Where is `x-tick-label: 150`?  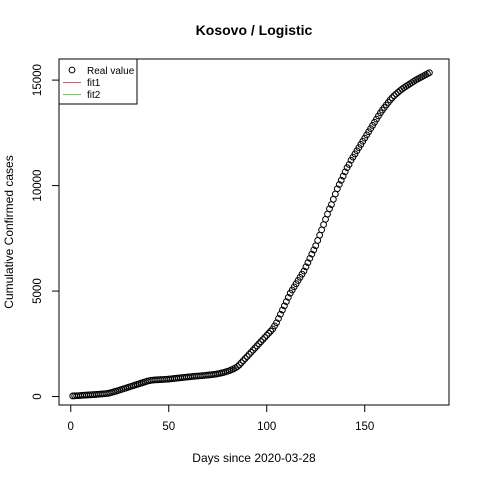
x-tick-label: 150 is located at coordinates (364, 427).